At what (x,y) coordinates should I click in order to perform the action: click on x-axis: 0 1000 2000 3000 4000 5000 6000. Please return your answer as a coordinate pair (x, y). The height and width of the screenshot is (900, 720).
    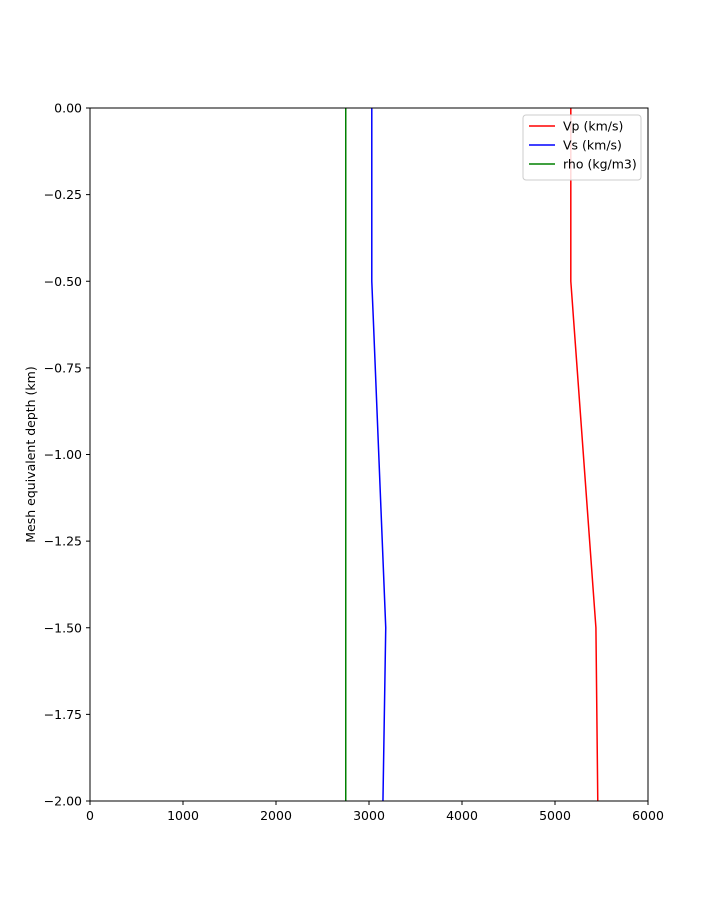
    Looking at the image, I should click on (375, 812).